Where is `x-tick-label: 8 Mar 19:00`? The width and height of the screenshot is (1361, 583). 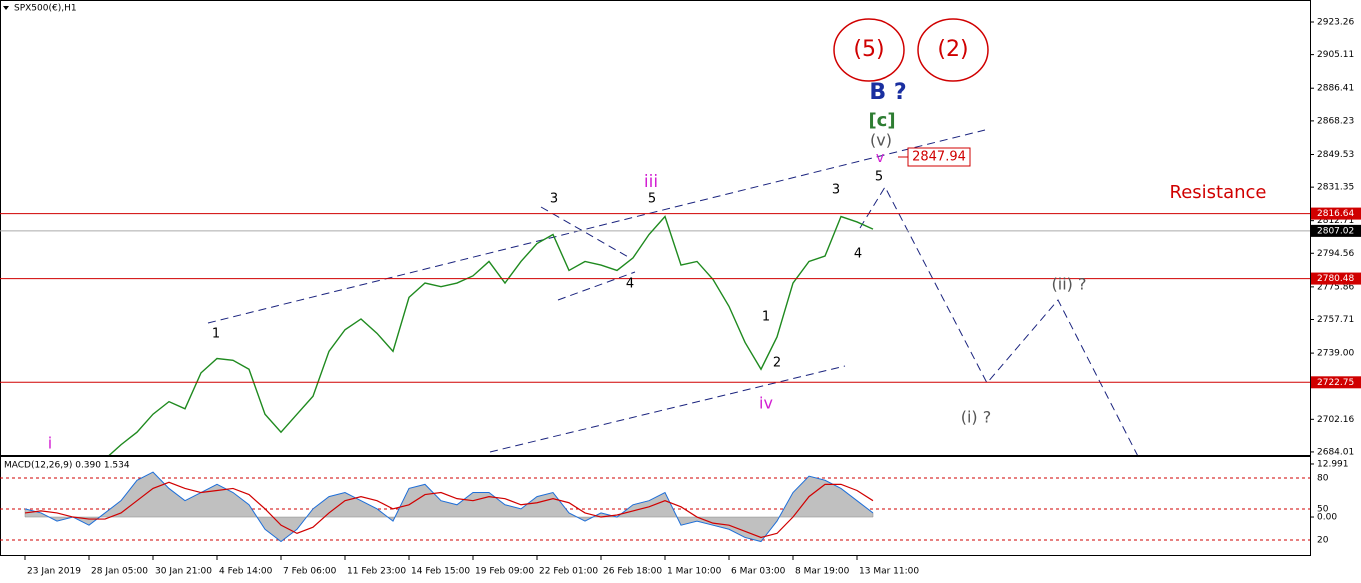
x-tick-label: 8 Mar 19:00 is located at coordinates (822, 572).